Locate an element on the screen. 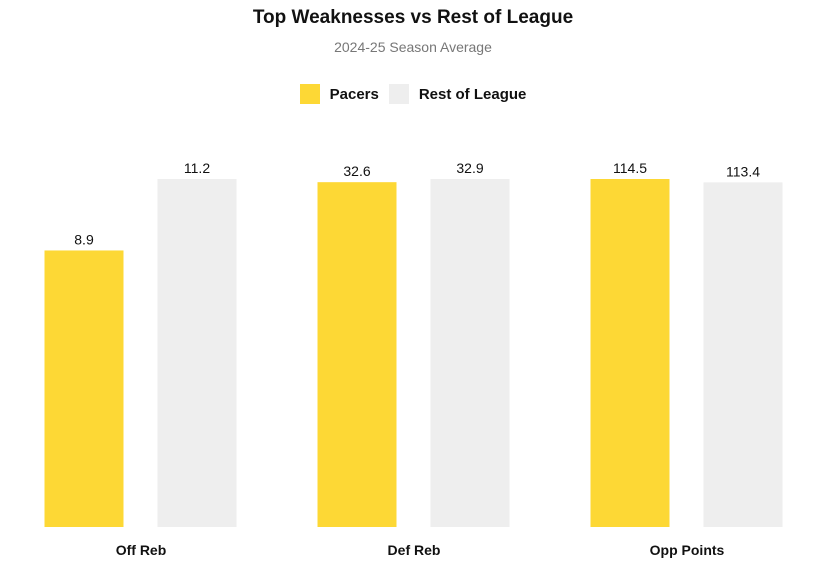 This screenshot has width=826, height=579. chart-subtitle: 2024-25 Season Average is located at coordinates (413, 47).